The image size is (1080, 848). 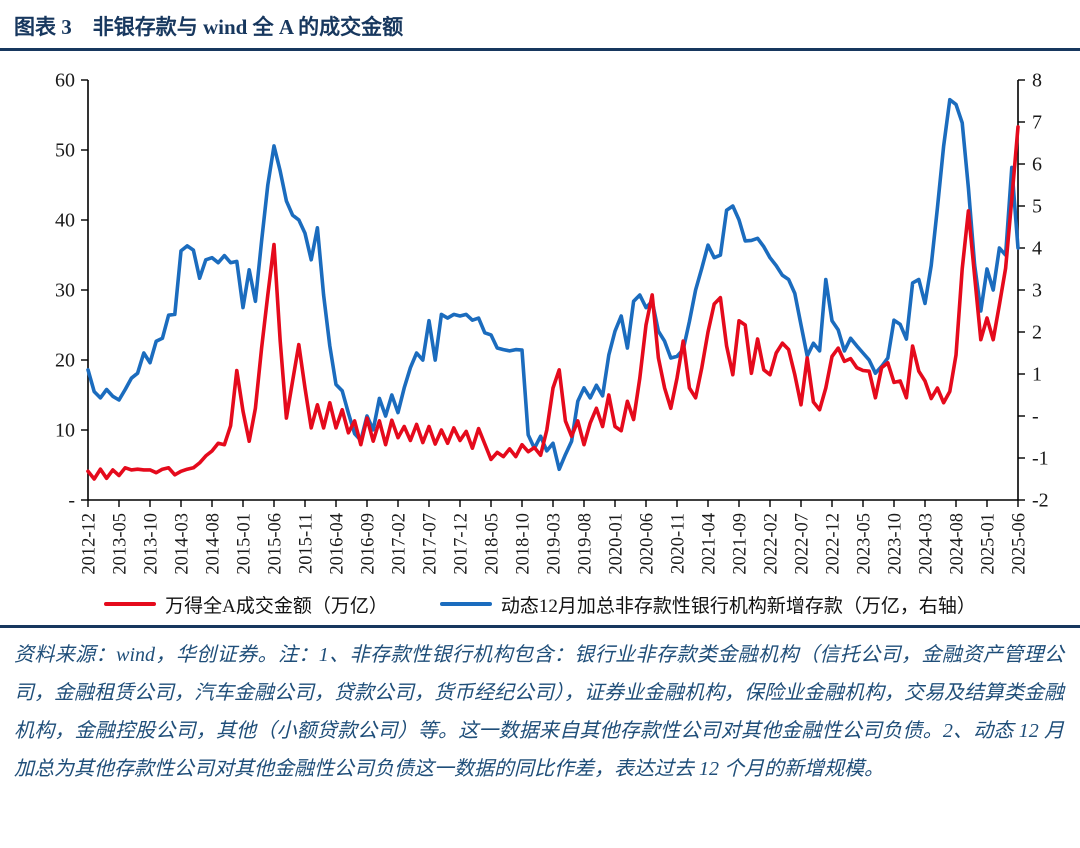 I want to click on title-rule, so click(x=540, y=49).